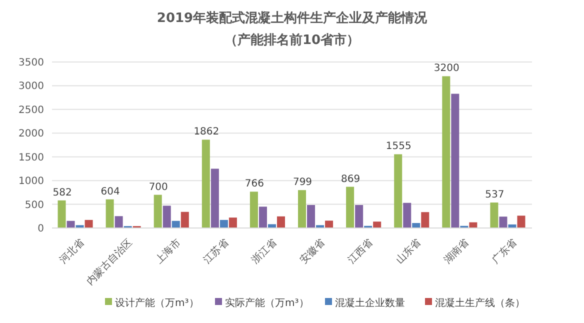  Describe the element at coordinates (264, 251) in the screenshot. I see `x-tick-label: 浙江省` at that location.